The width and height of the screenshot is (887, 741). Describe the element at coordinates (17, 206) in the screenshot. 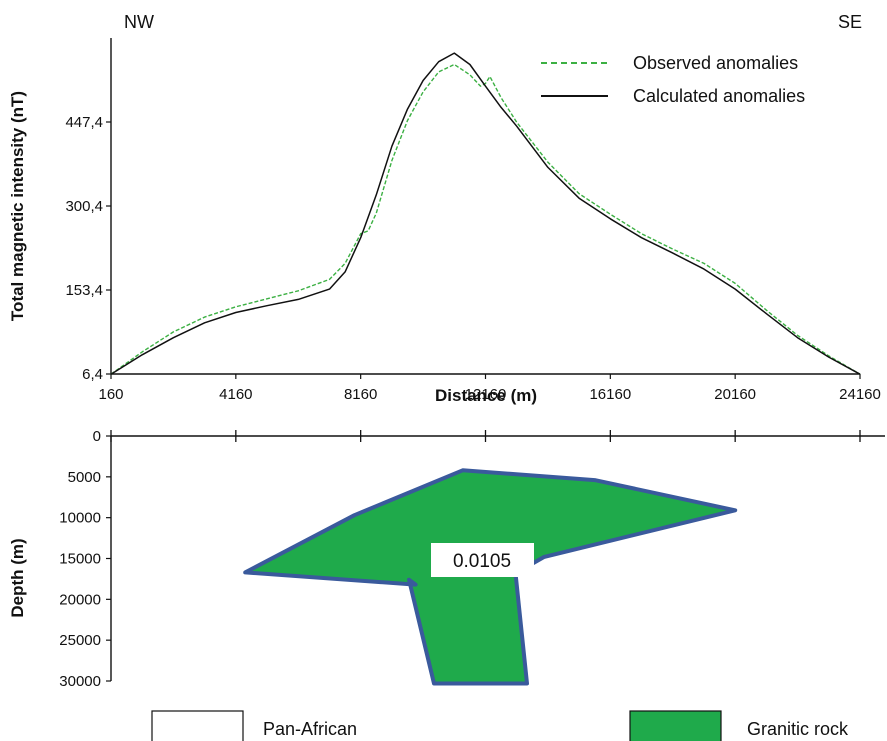

I see `y-axis-title: Total magnetic intensity (nT)` at that location.